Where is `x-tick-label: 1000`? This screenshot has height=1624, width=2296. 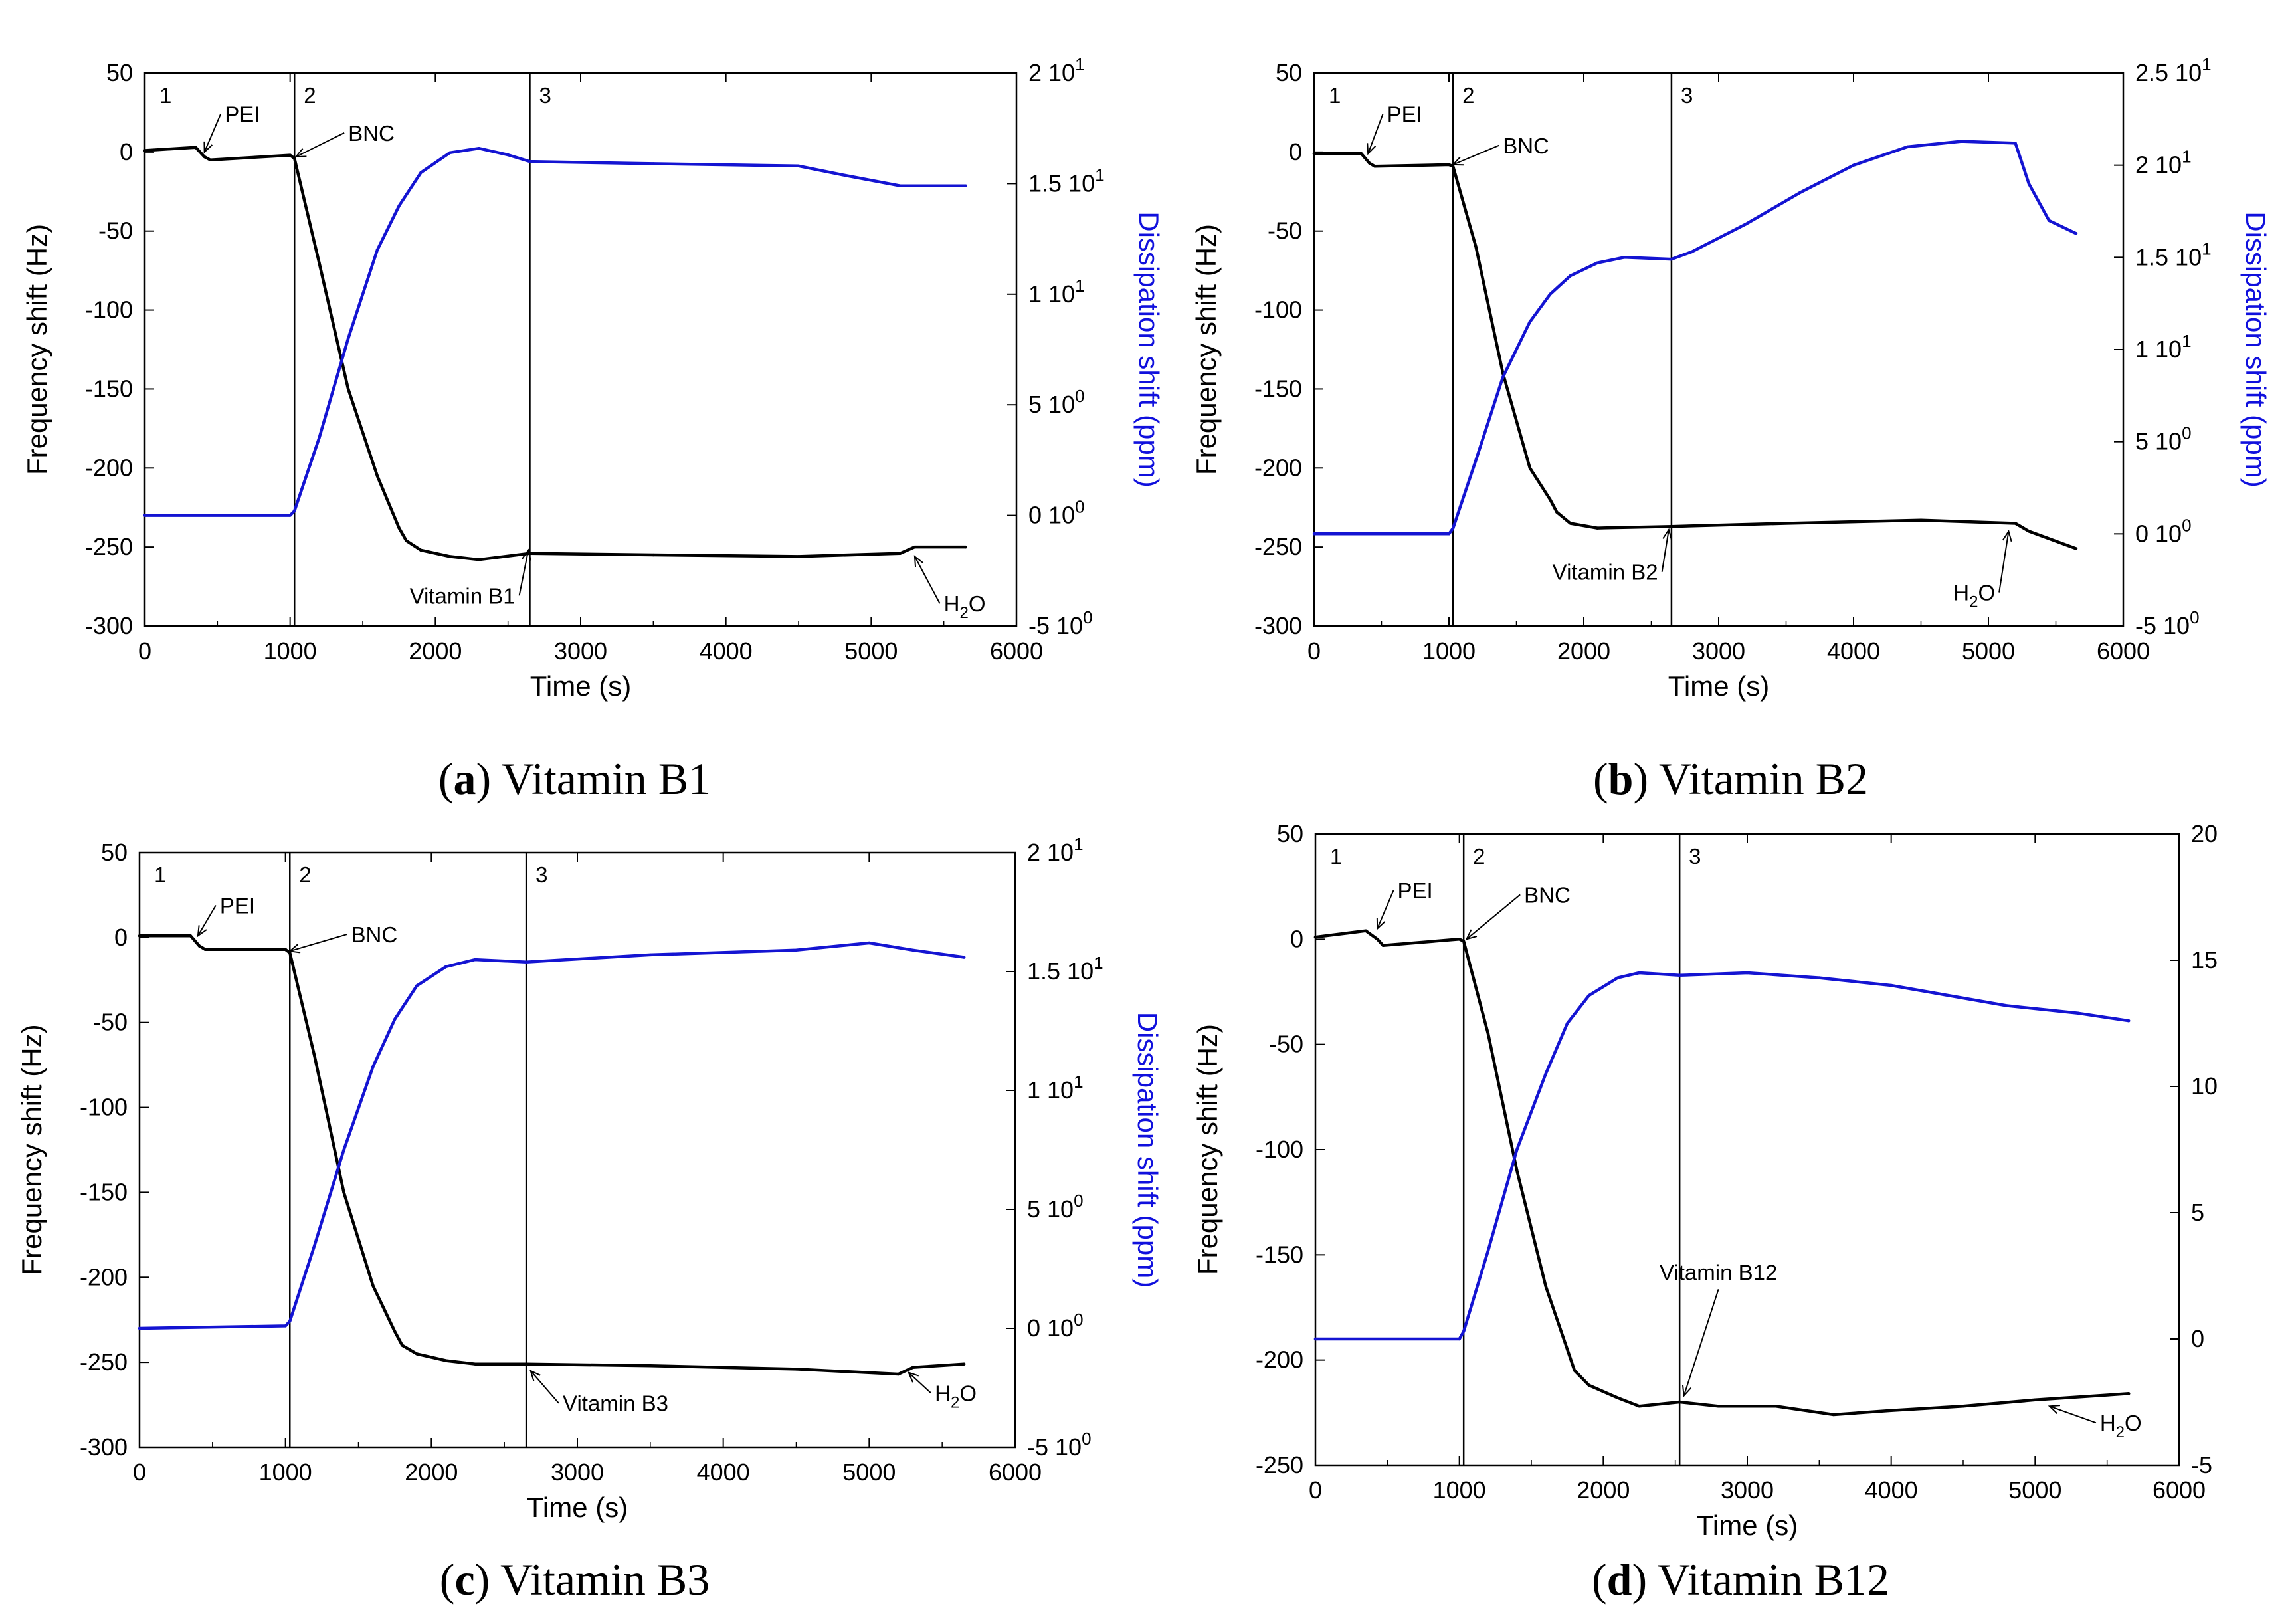 x-tick-label: 1000 is located at coordinates (1459, 1490).